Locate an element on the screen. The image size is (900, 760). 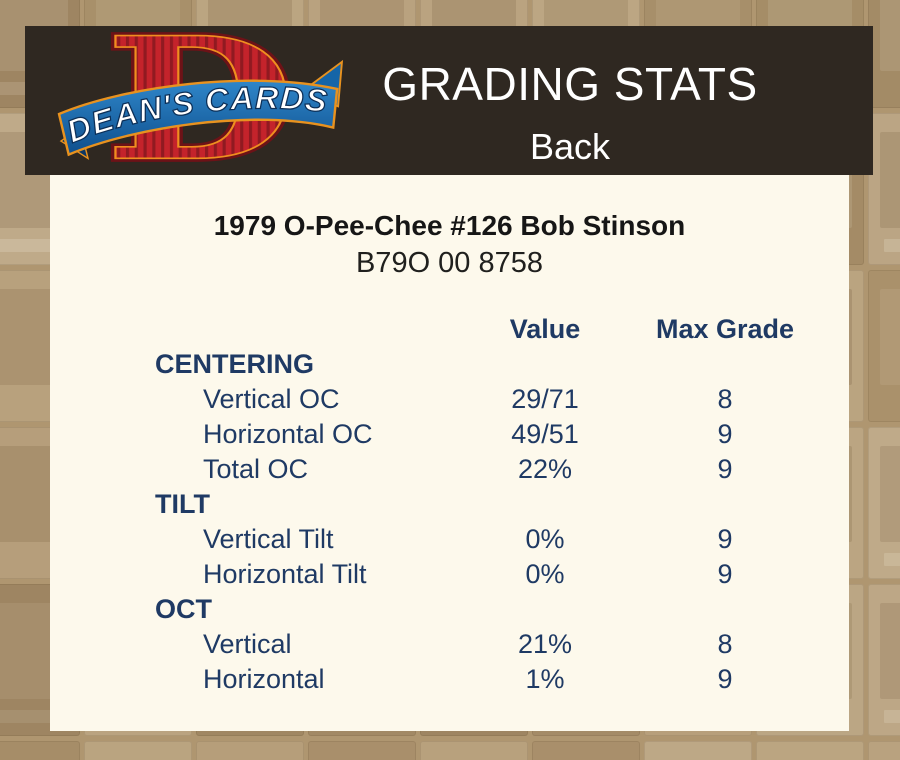
page-title: GRADING STATS is located at coordinates (570, 84).